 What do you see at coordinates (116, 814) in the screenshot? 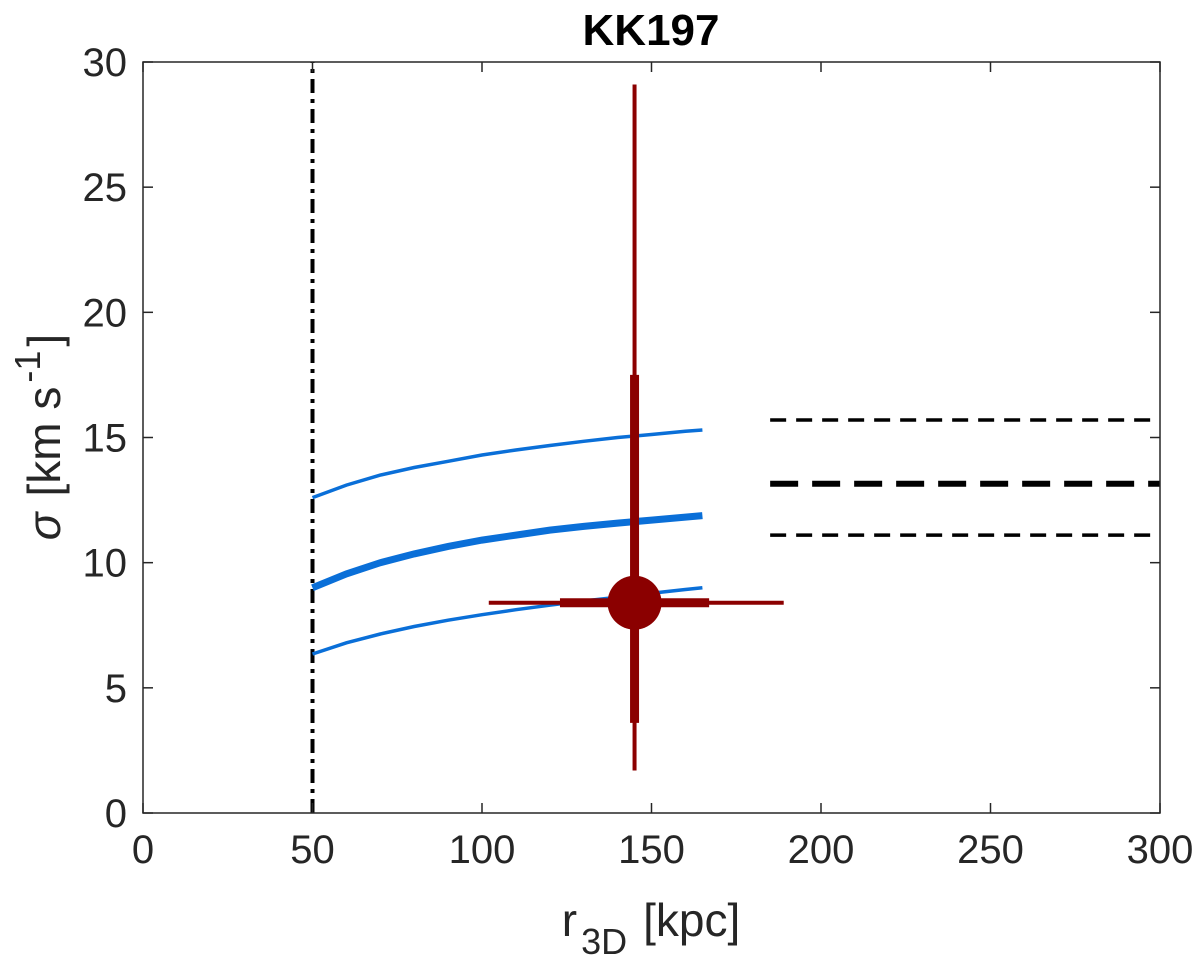
I see `y-tick-label: 0` at bounding box center [116, 814].